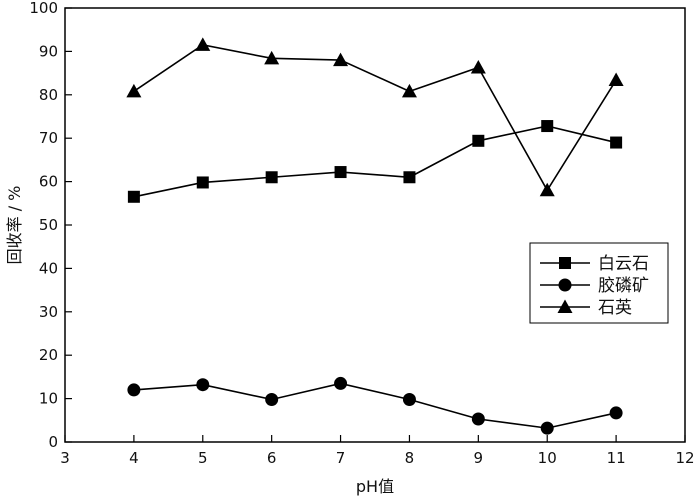 The height and width of the screenshot is (500, 700). Describe the element at coordinates (48, 355) in the screenshot. I see `y-tick-label: 20` at that location.